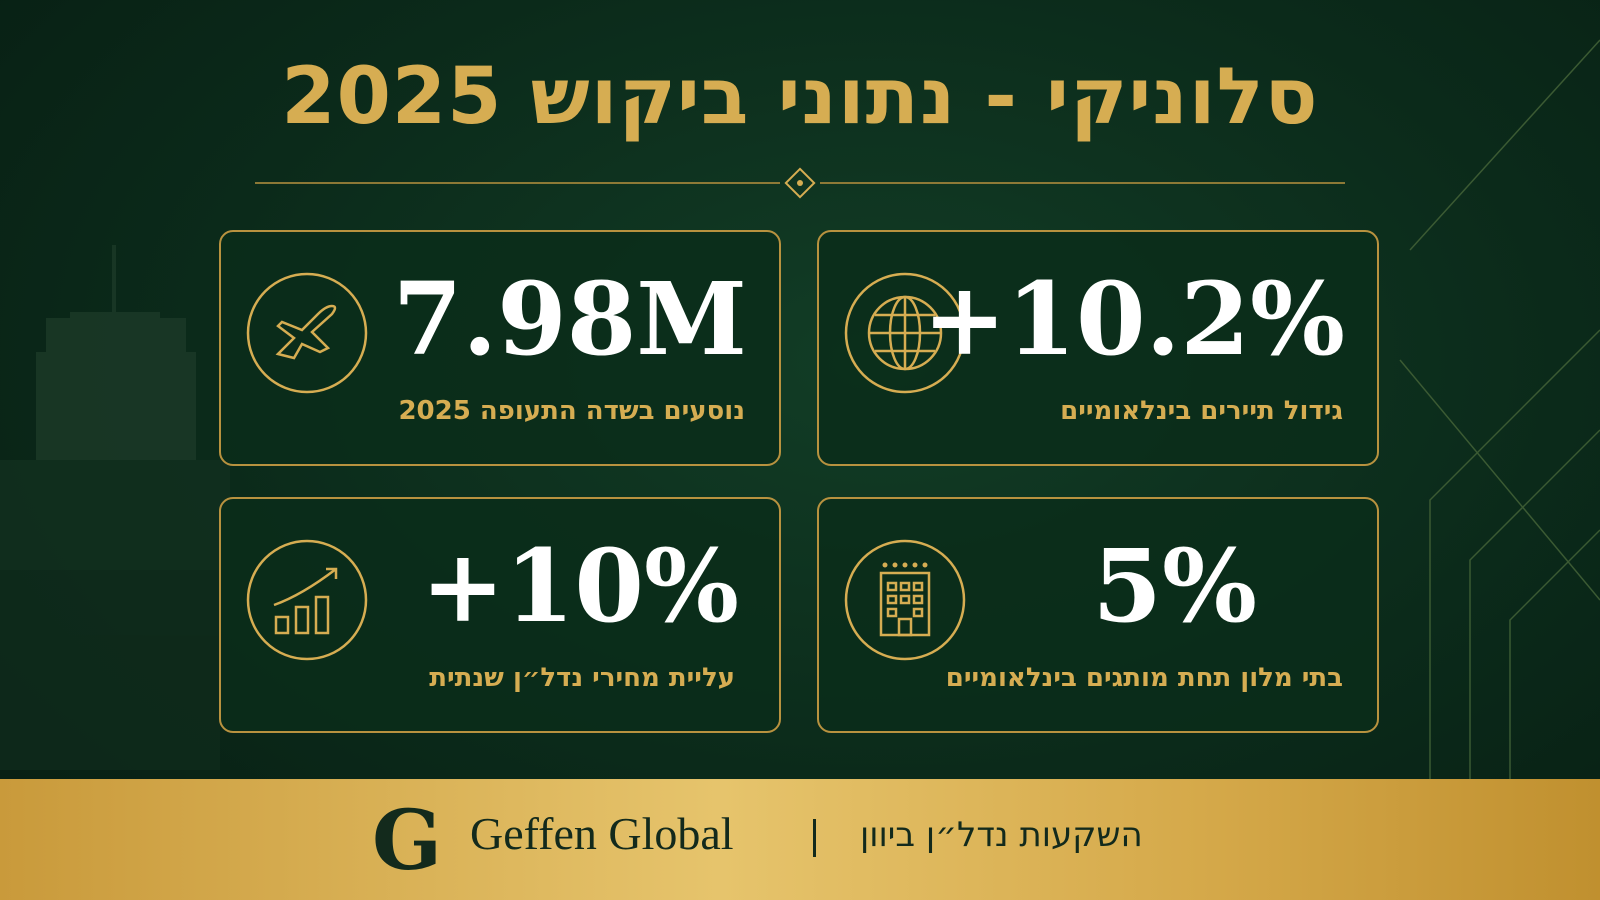 The height and width of the screenshot is (900, 1600). What do you see at coordinates (115, 507) in the screenshot?
I see `tower` at bounding box center [115, 507].